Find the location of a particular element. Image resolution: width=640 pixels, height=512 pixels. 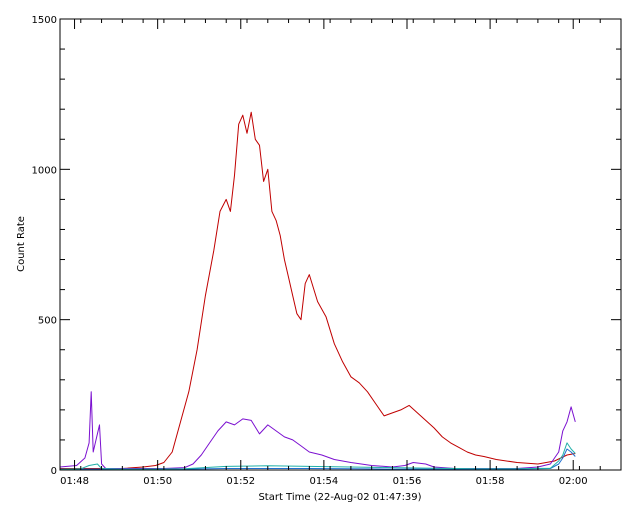

x-tick-label: 01:56 is located at coordinates (407, 481).